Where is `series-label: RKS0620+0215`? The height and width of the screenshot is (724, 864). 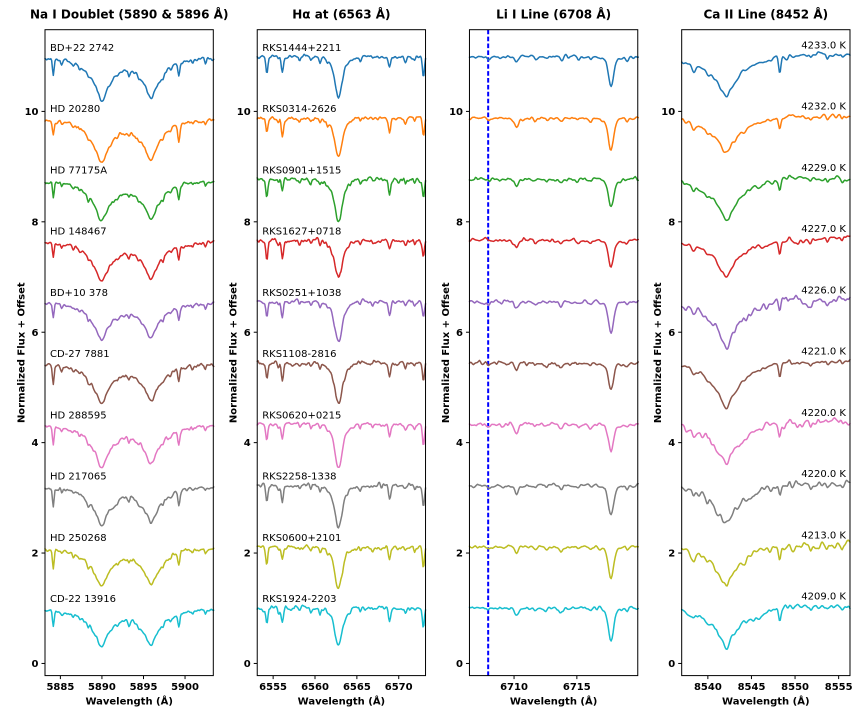
series-label: RKS0620+0215 is located at coordinates (301, 415).